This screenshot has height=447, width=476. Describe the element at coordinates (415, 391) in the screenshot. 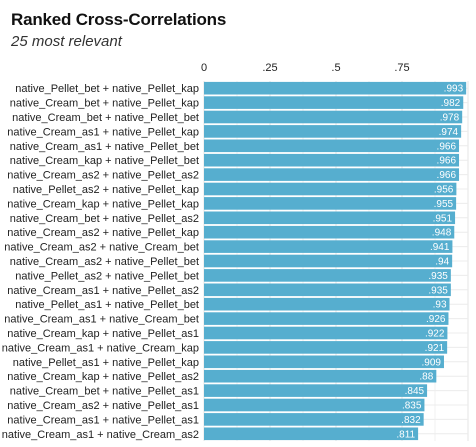

I see `value-label: .845` at that location.